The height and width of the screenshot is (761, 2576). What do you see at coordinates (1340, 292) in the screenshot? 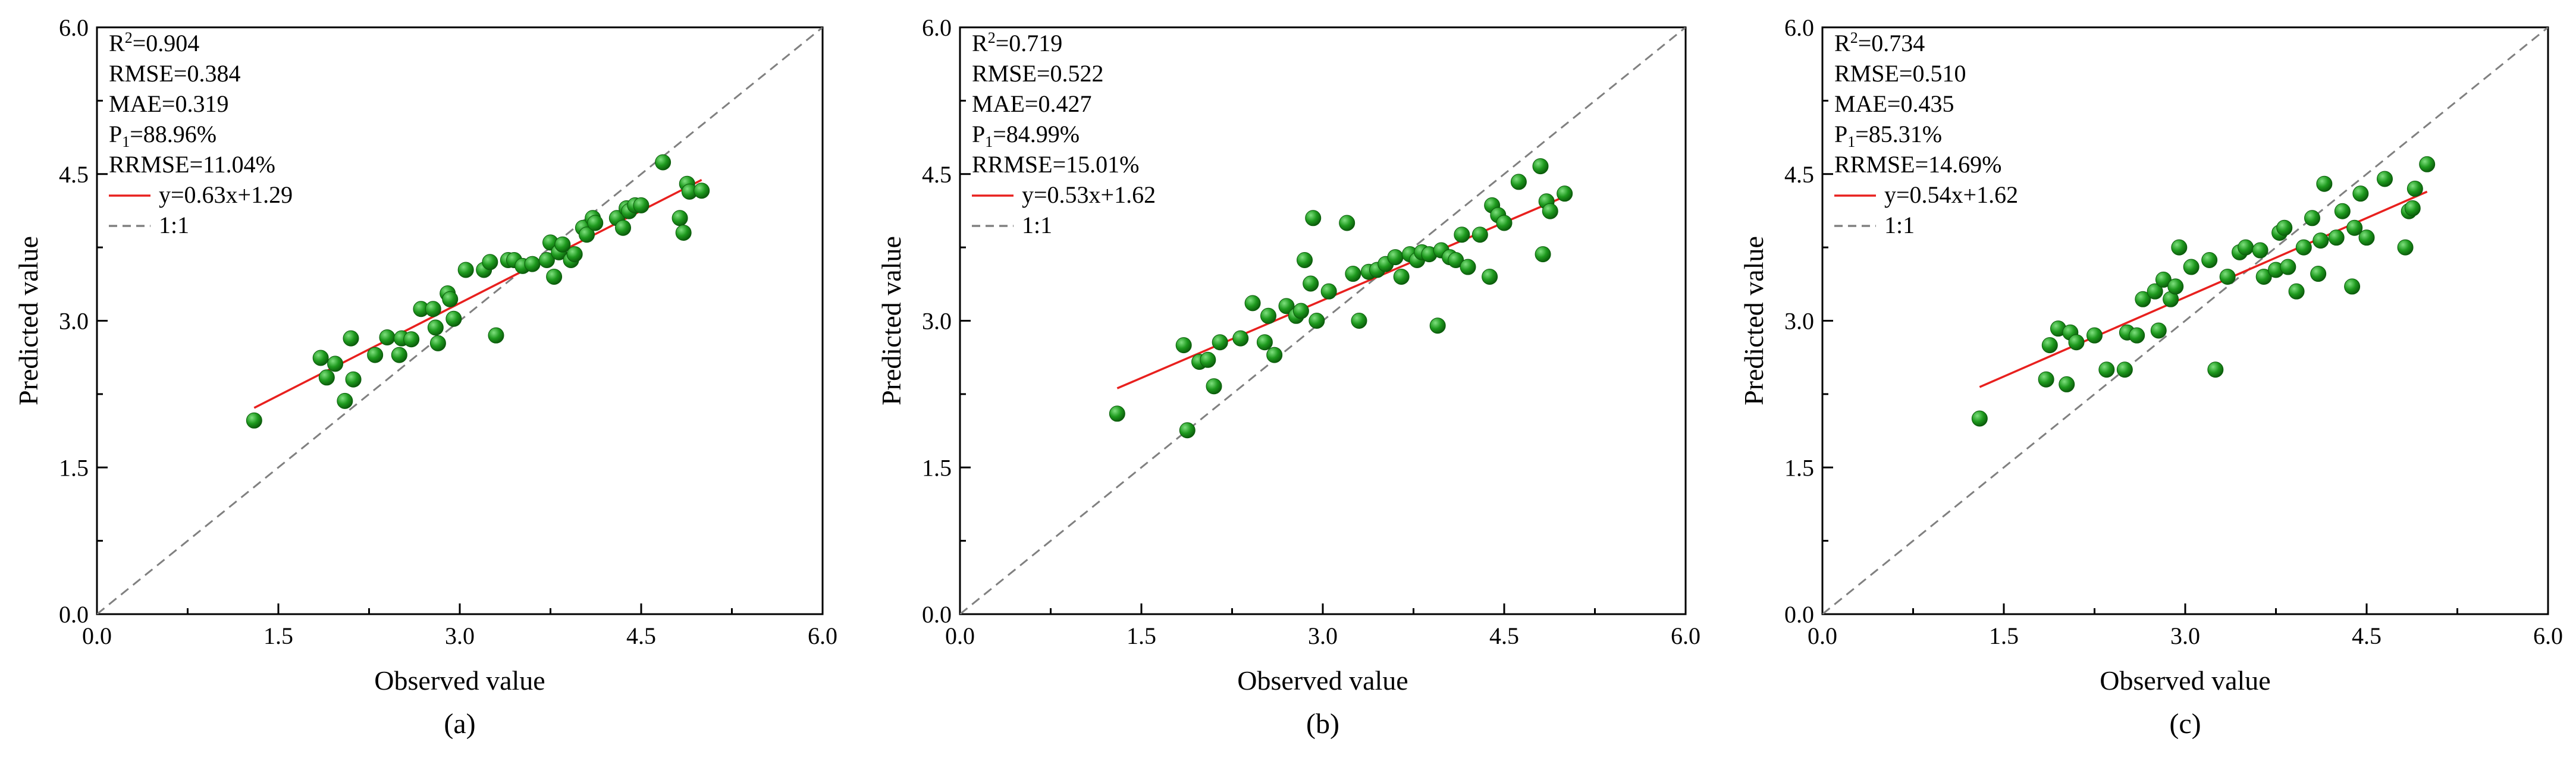
I see `fit-line` at bounding box center [1340, 292].